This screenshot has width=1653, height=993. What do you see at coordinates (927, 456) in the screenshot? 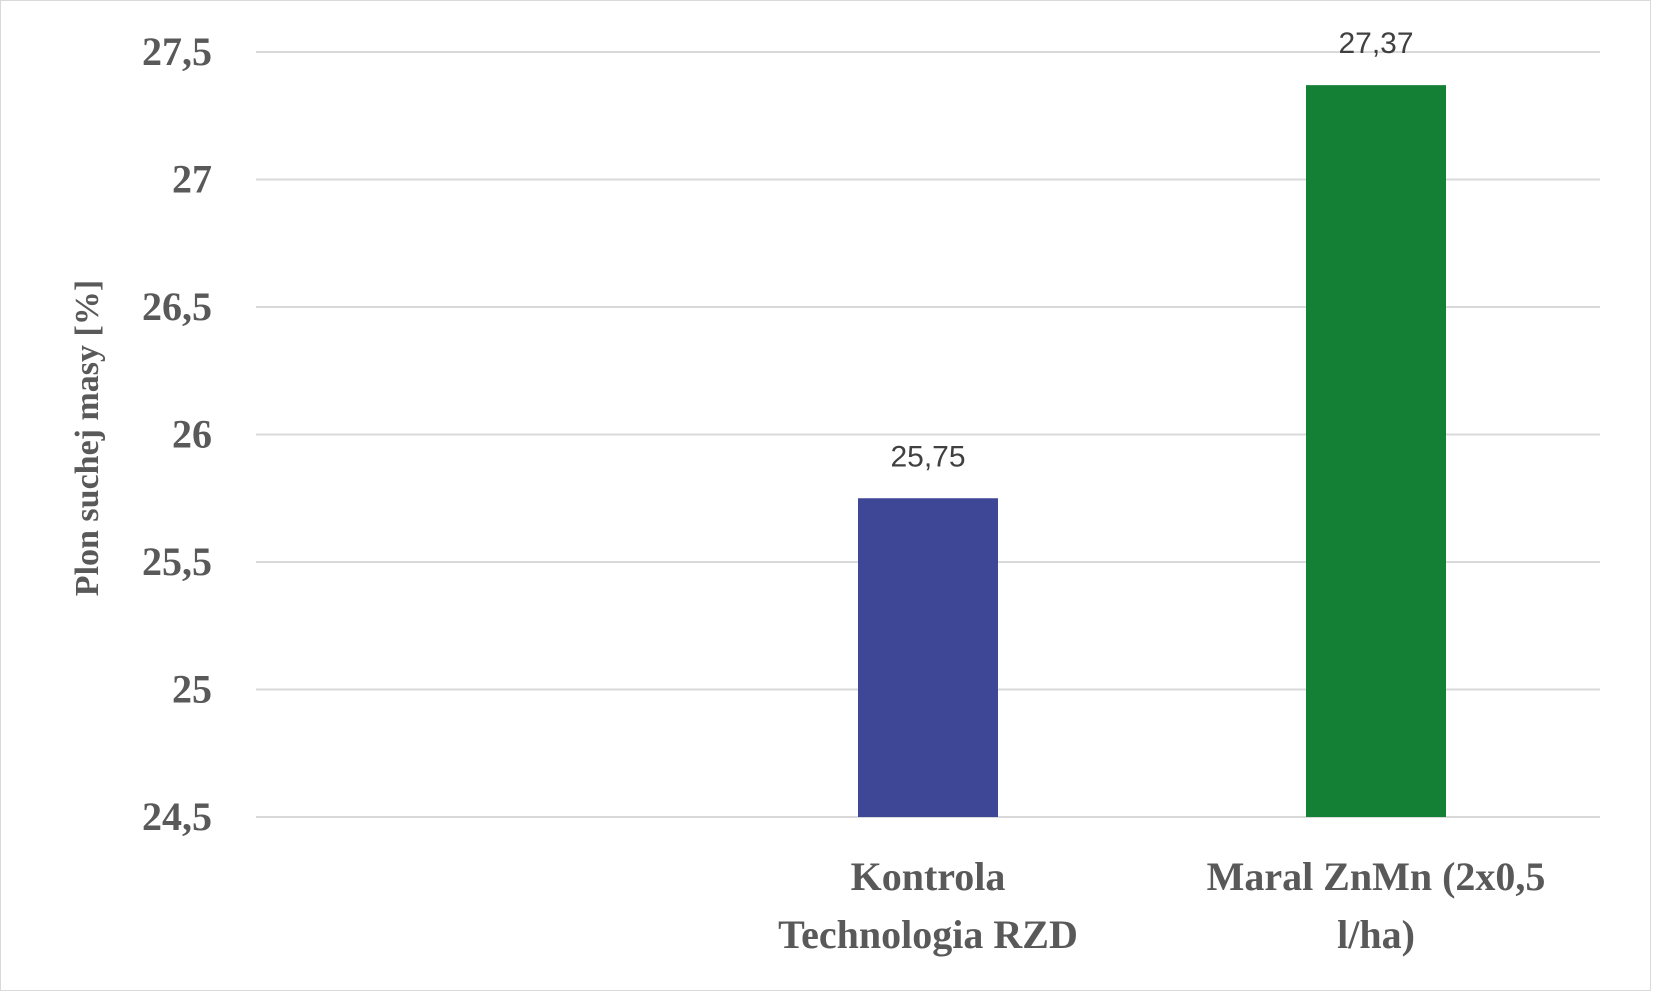
I see `data-label: 25,75` at bounding box center [927, 456].